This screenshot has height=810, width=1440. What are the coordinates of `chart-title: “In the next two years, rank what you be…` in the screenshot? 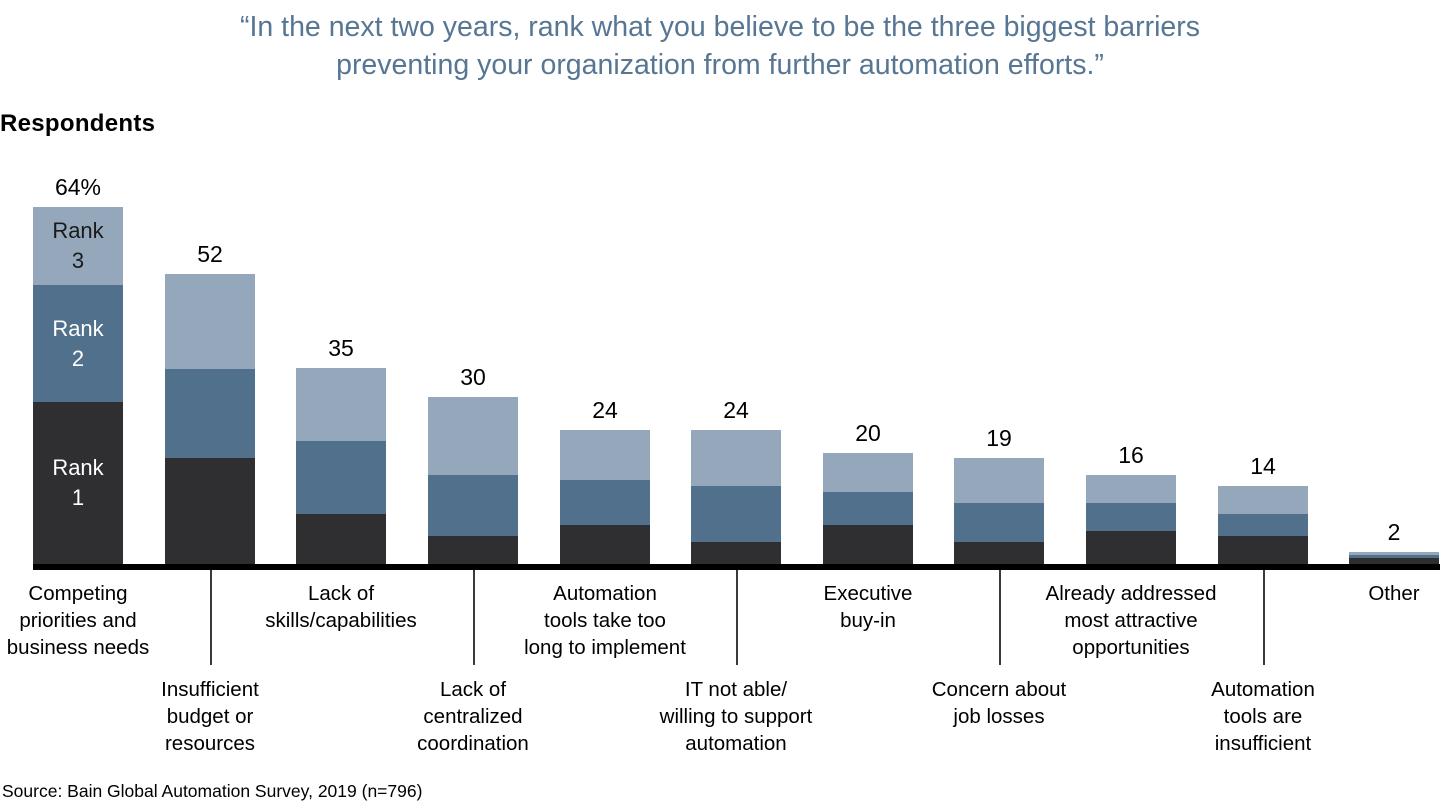 It's located at (720, 46).